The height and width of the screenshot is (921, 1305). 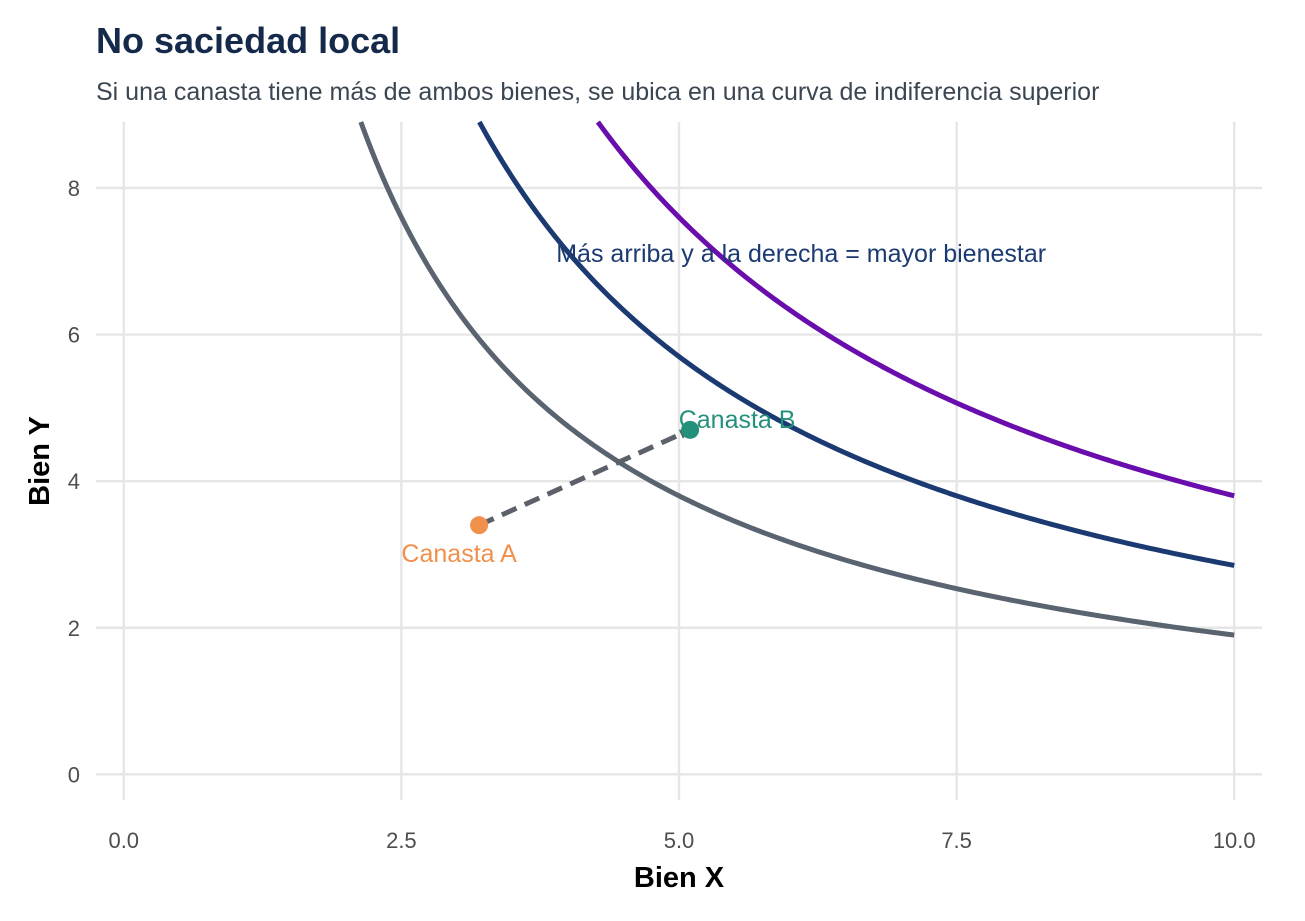 I want to click on x-tick-label: 0.0, so click(x=123, y=840).